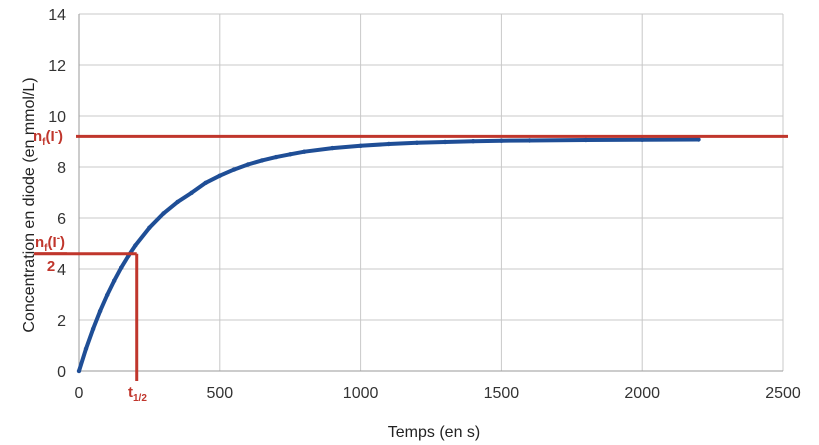 The width and height of the screenshot is (819, 445). Describe the element at coordinates (57, 117) in the screenshot. I see `y-tick-label: 10` at that location.